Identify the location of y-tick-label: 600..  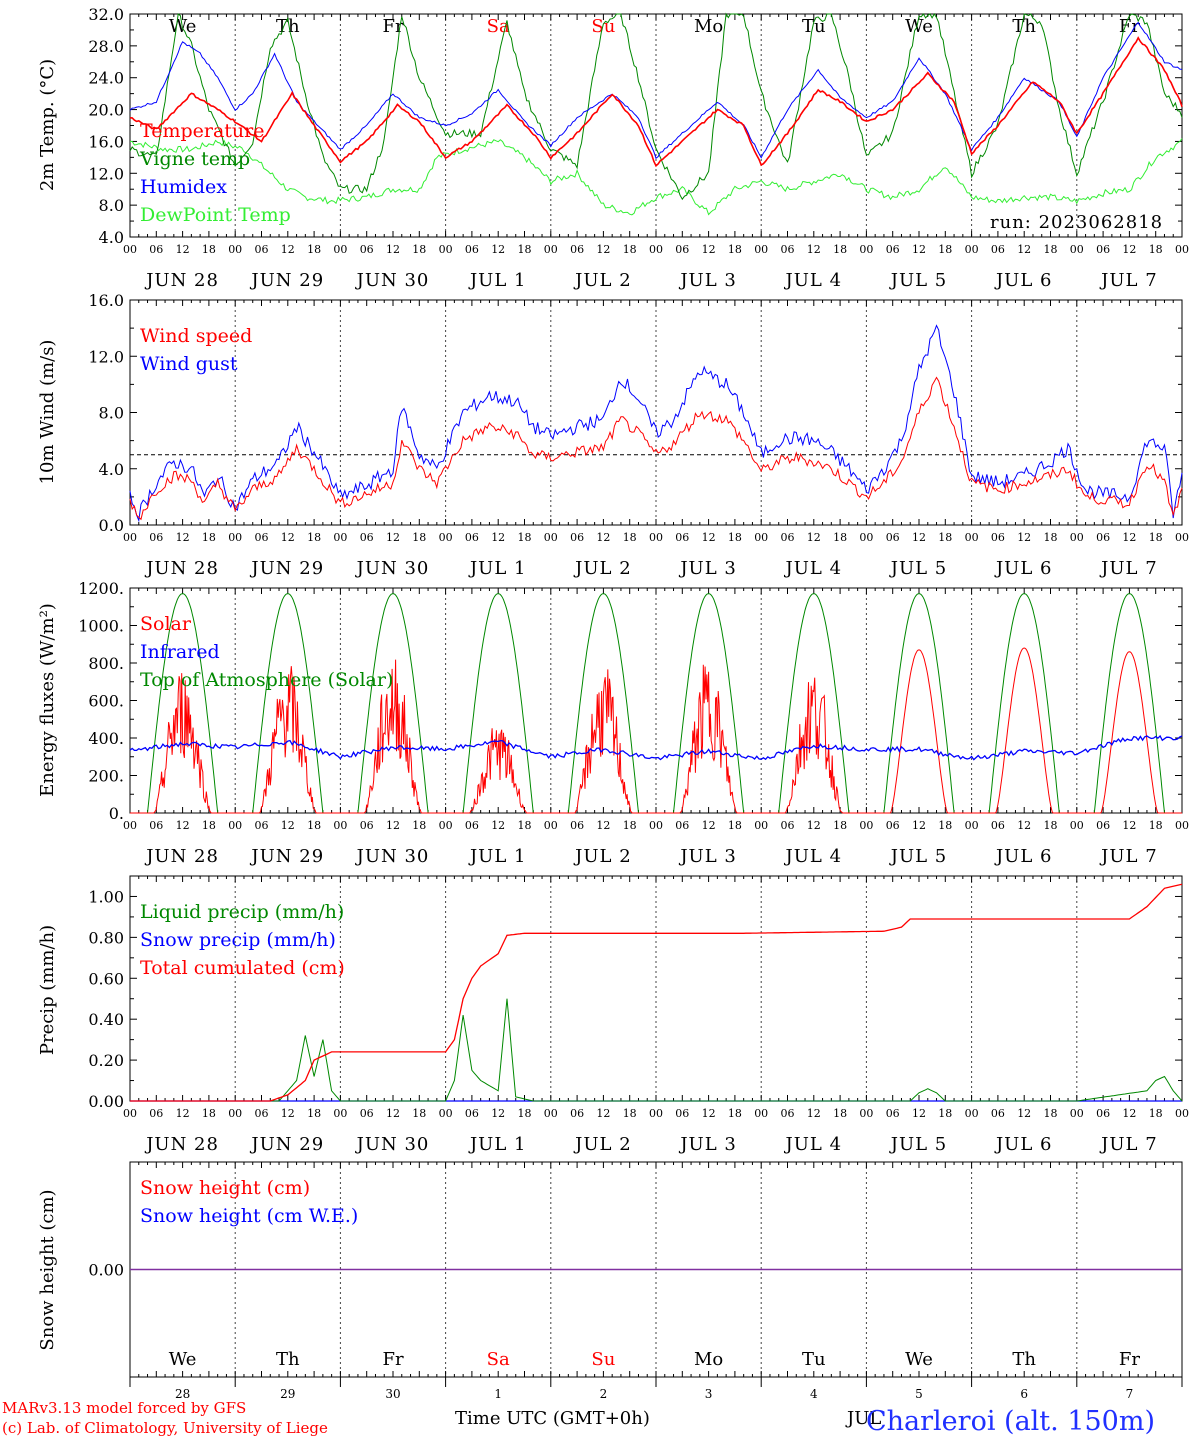
(106, 701).